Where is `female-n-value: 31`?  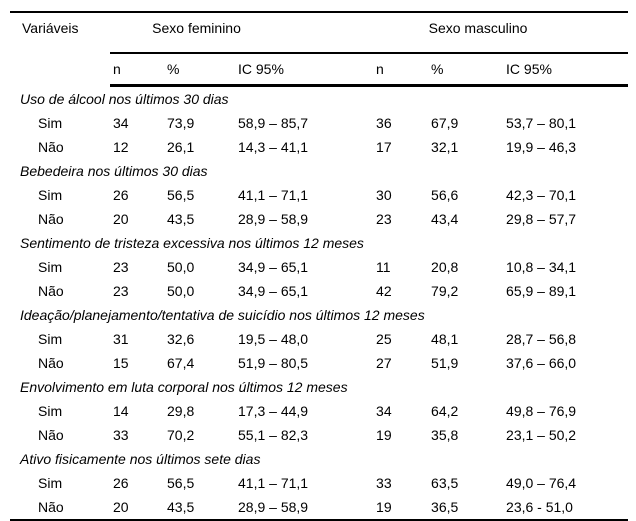
female-n-value: 31 is located at coordinates (121, 339).